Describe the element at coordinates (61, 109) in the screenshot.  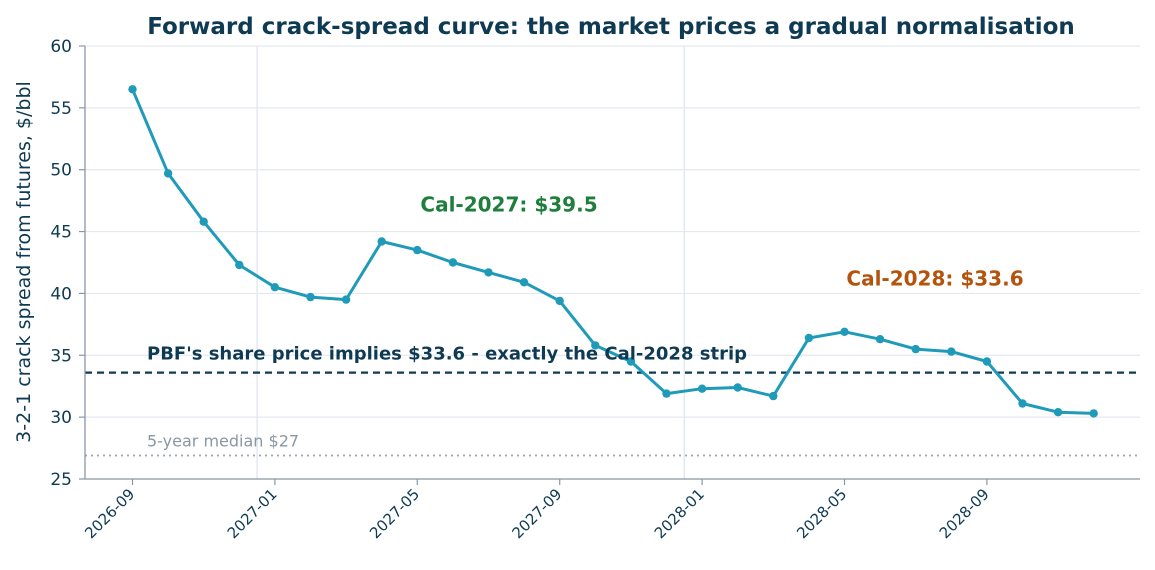
I see `y-tick-label: 55` at that location.